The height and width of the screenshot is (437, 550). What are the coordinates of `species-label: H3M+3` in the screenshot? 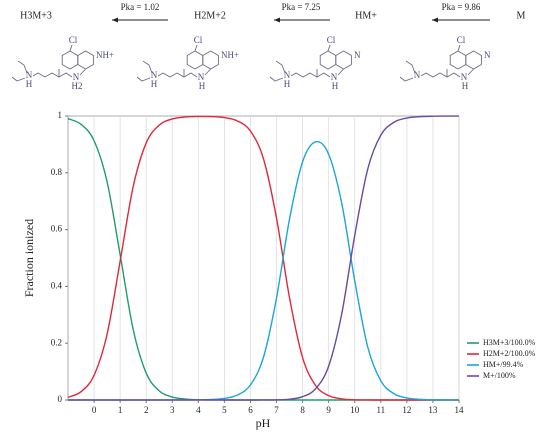 It's located at (36, 15).